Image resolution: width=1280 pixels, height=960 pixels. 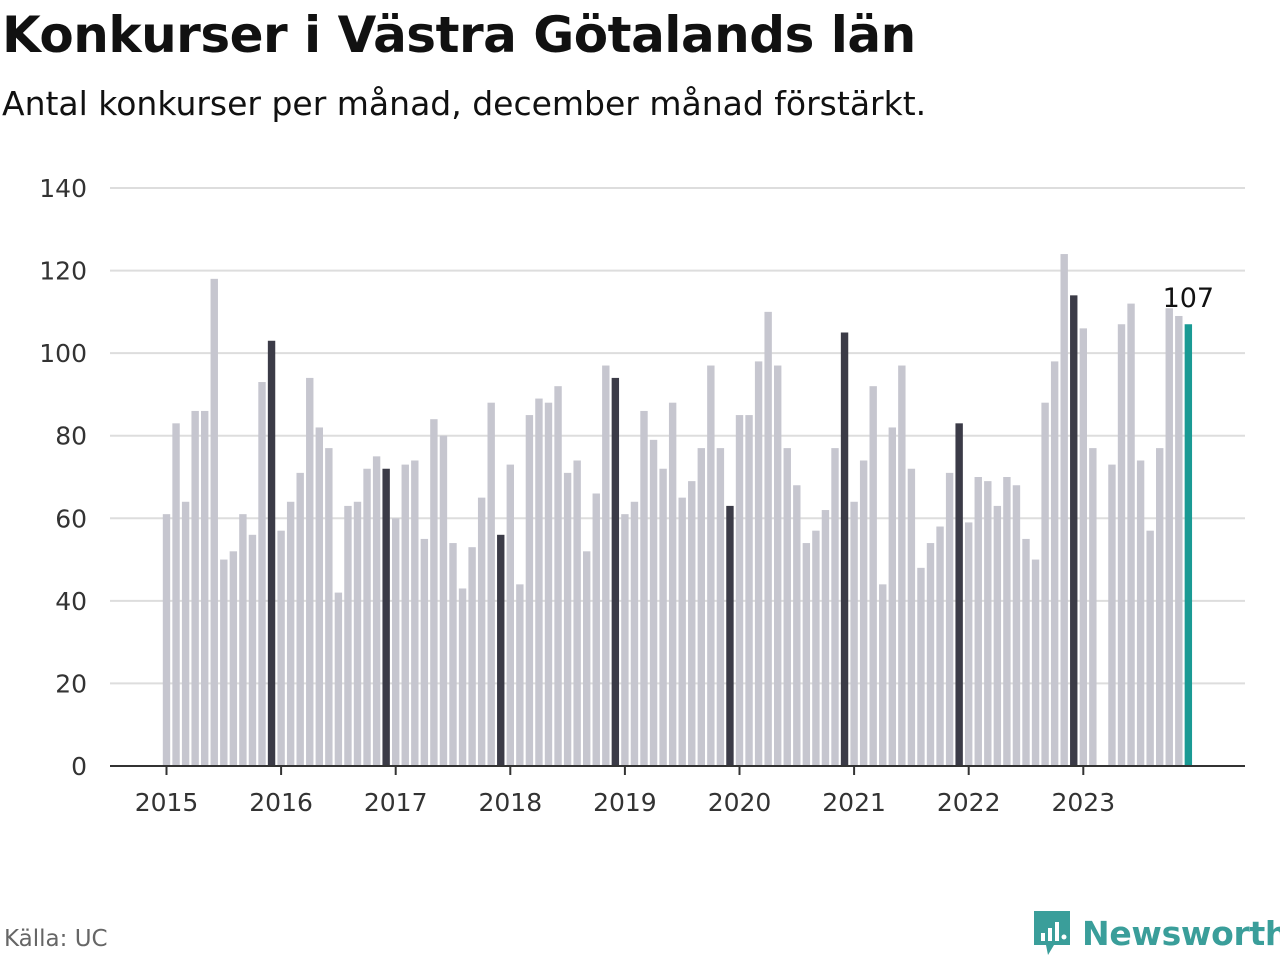 What do you see at coordinates (71, 683) in the screenshot?
I see `y-tick-label: 20` at bounding box center [71, 683].